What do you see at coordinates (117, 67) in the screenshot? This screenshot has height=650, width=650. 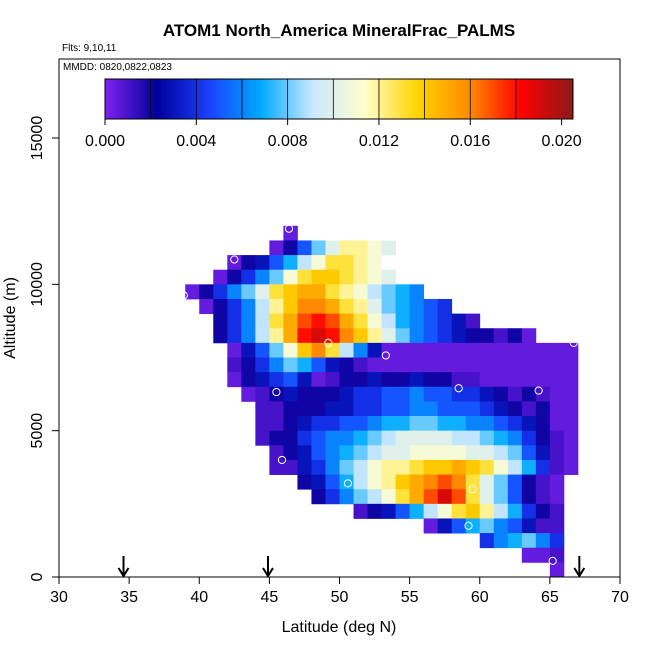 I see `date-info: MMDD: 0820,0822,0823` at bounding box center [117, 67].